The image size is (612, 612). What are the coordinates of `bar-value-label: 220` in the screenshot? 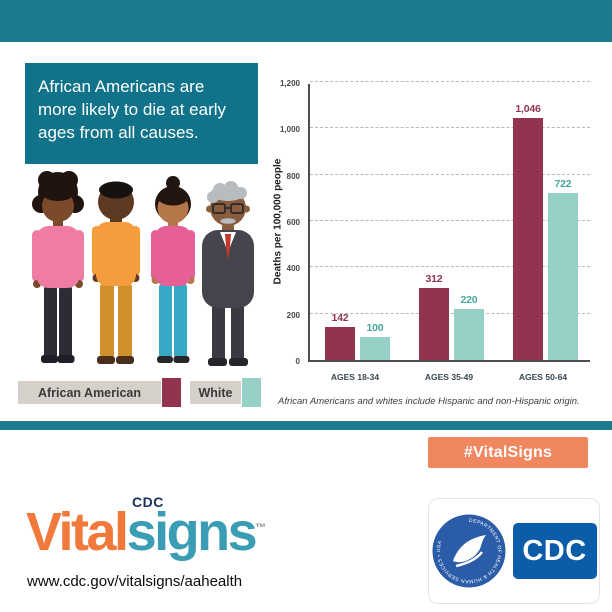 It's located at (469, 300).